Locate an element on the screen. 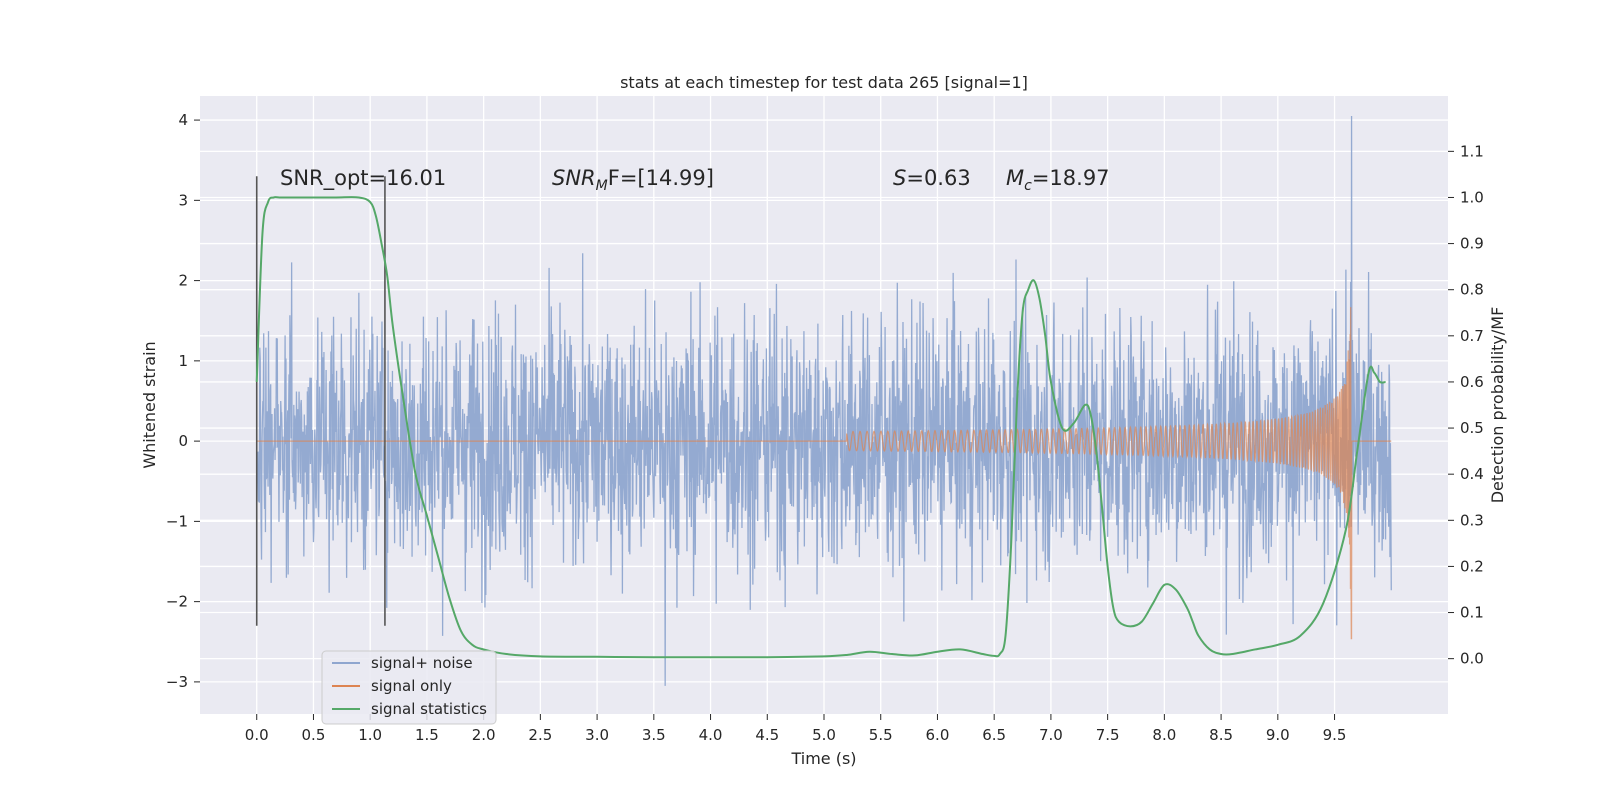 The height and width of the screenshot is (800, 1600). x-tick-label: 9.0 is located at coordinates (1278, 735).